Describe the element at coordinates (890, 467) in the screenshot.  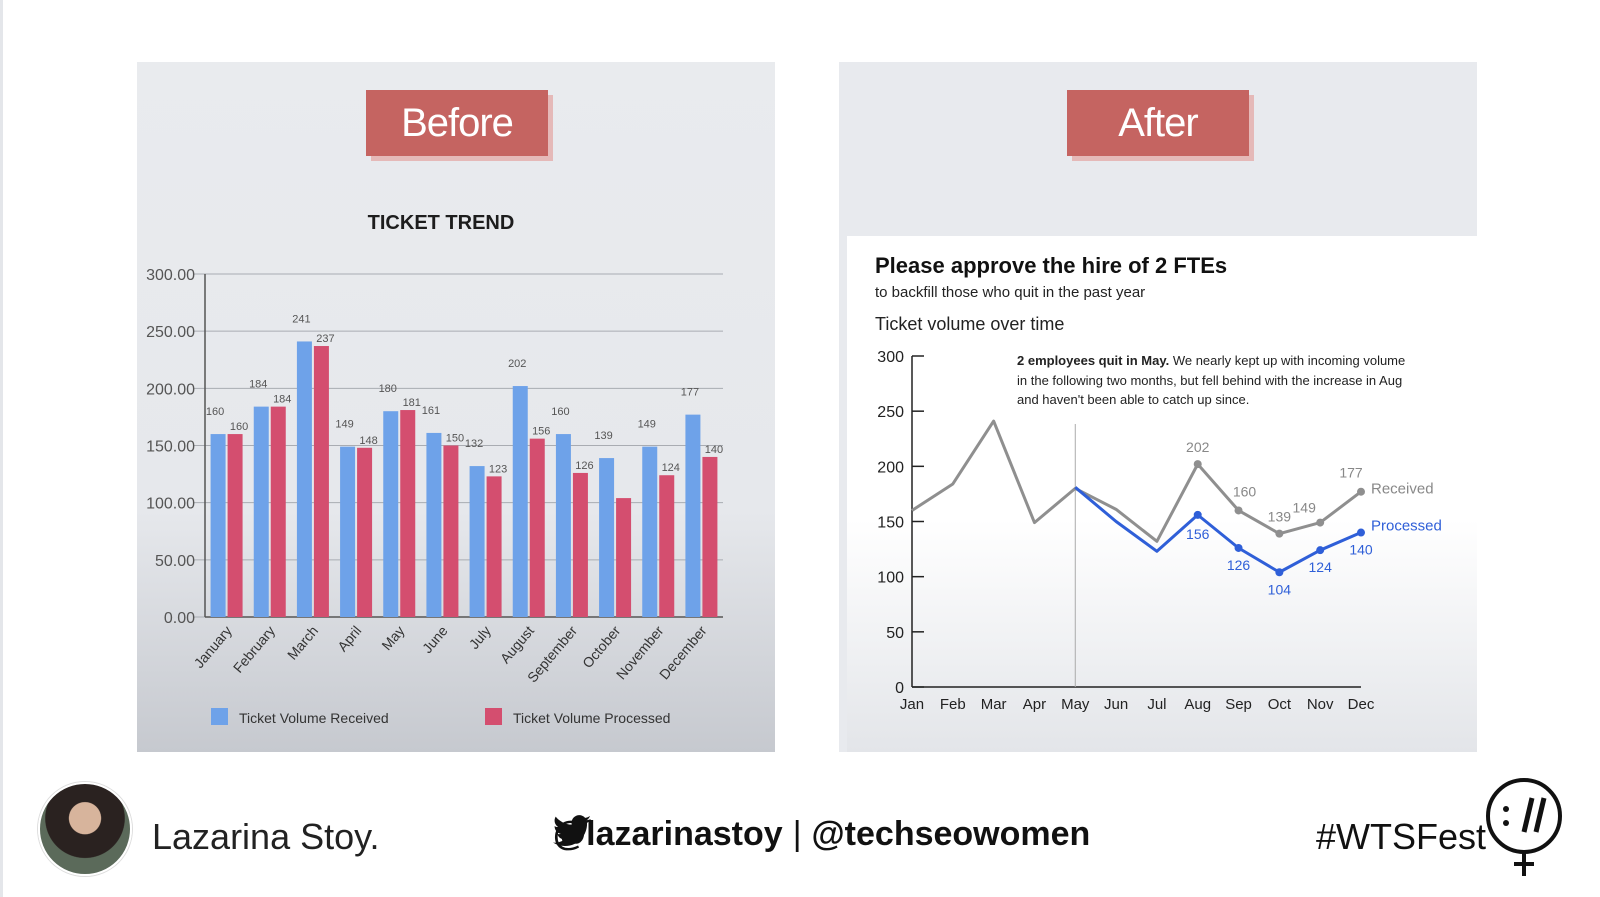
I see `y-tick-label: 200` at that location.